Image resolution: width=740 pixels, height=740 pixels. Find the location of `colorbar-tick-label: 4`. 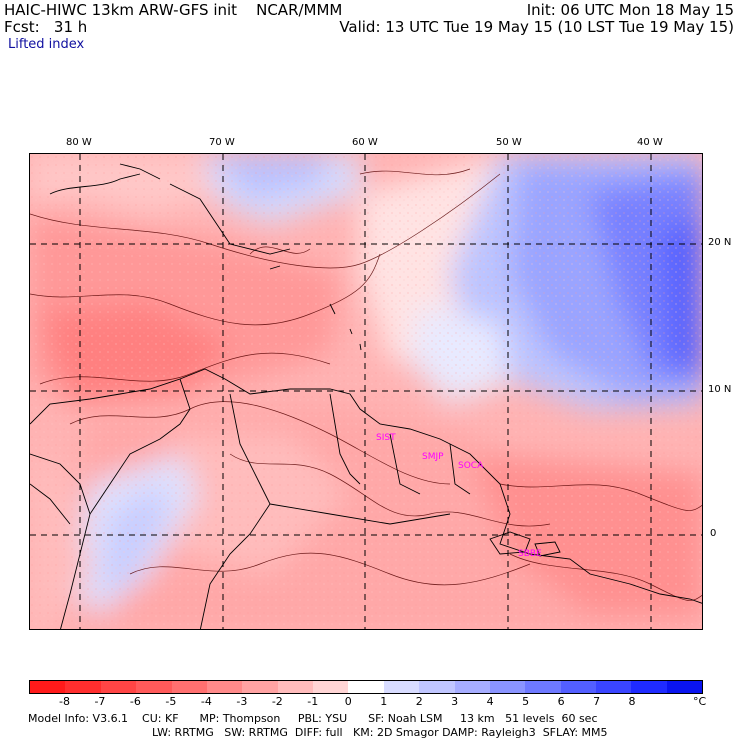

colorbar-tick-label: 4 is located at coordinates (490, 701).